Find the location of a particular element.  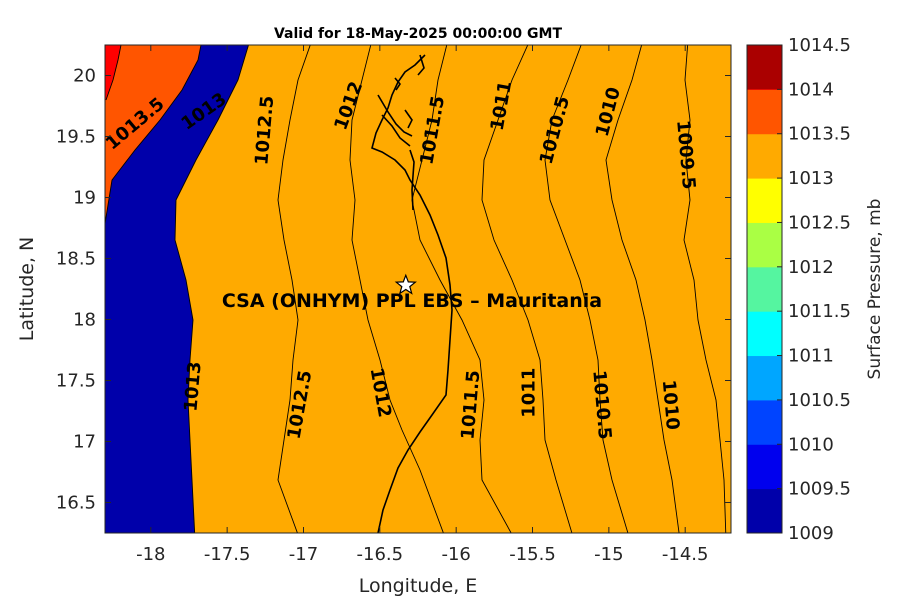

x-tick-label: -14.5 is located at coordinates (685, 554).